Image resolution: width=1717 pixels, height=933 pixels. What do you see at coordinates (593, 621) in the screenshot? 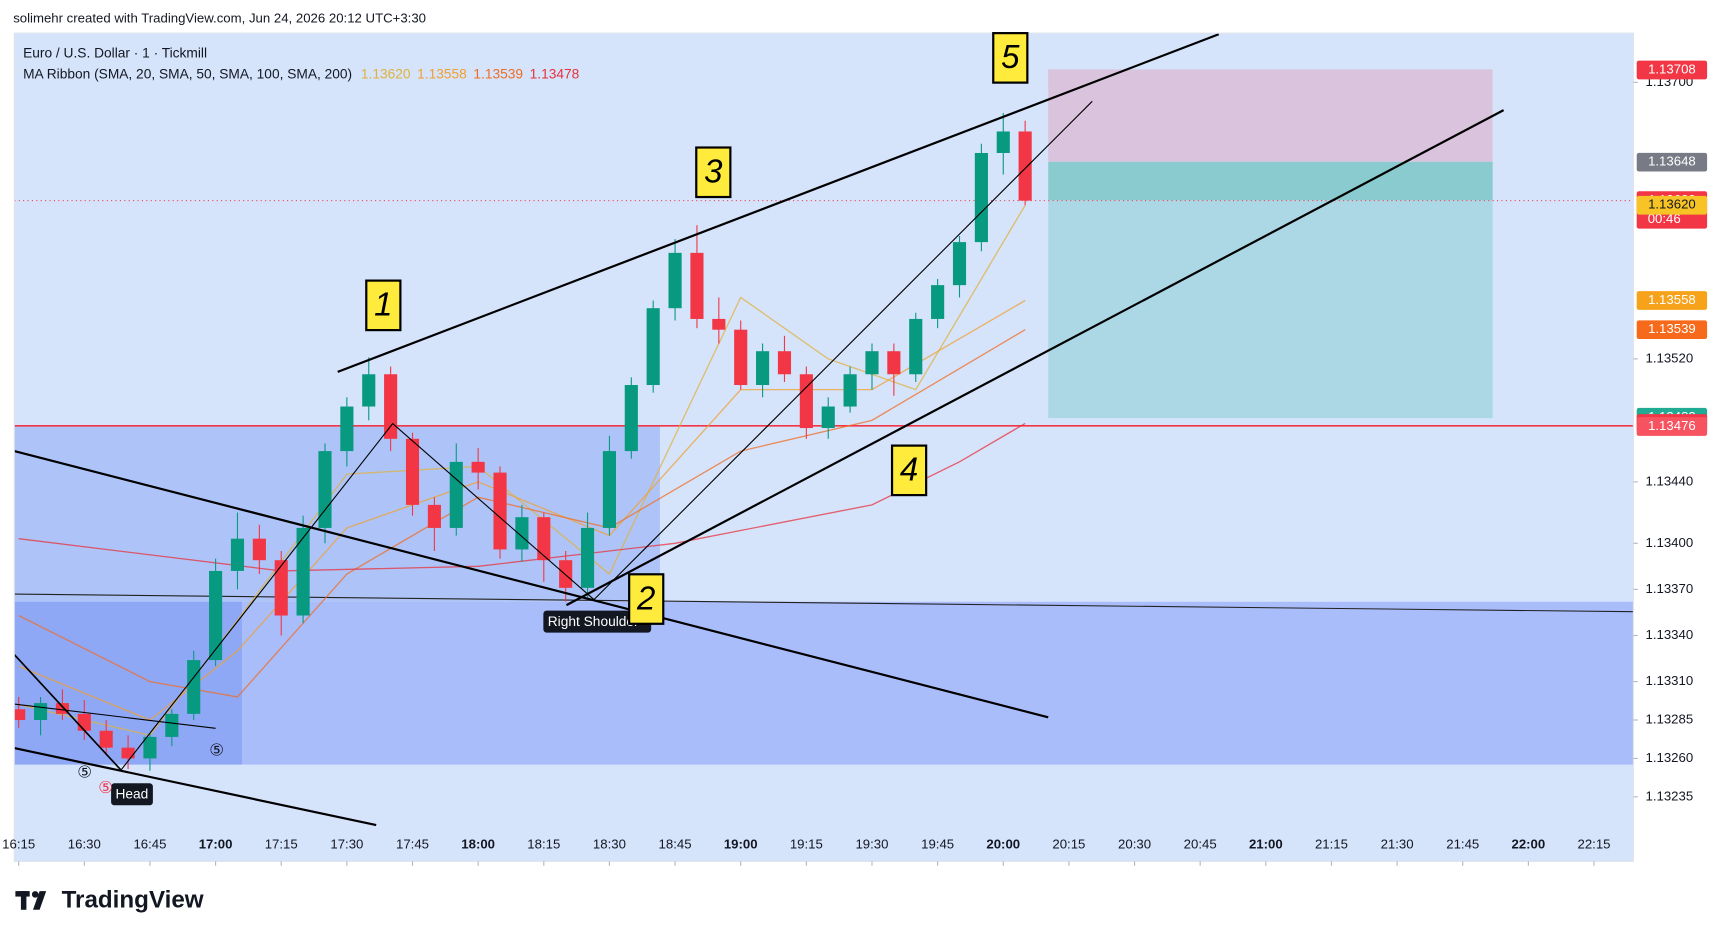
I see `pattern-label-text: Right Shoulder` at bounding box center [593, 621].